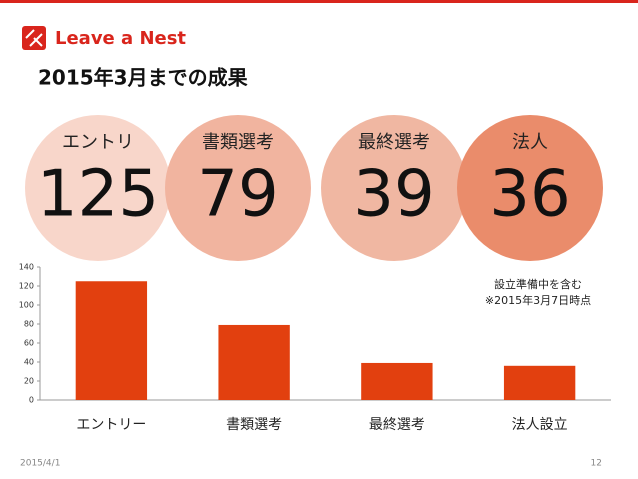 The height and width of the screenshot is (479, 638). What do you see at coordinates (530, 142) in the screenshot?
I see `stat-label: 法人` at bounding box center [530, 142].